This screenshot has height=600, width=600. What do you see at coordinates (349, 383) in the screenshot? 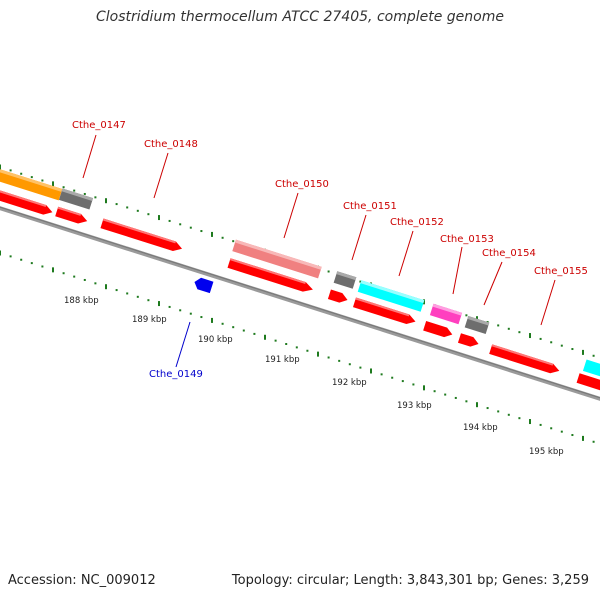
I see `kbp-label: 192 kbp` at bounding box center [349, 383].